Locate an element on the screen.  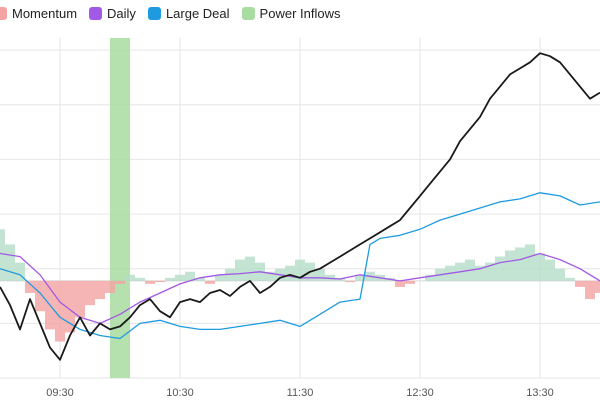
chart-legend: Momentum Daily Large Deal Power Inflows is located at coordinates (176, 13).